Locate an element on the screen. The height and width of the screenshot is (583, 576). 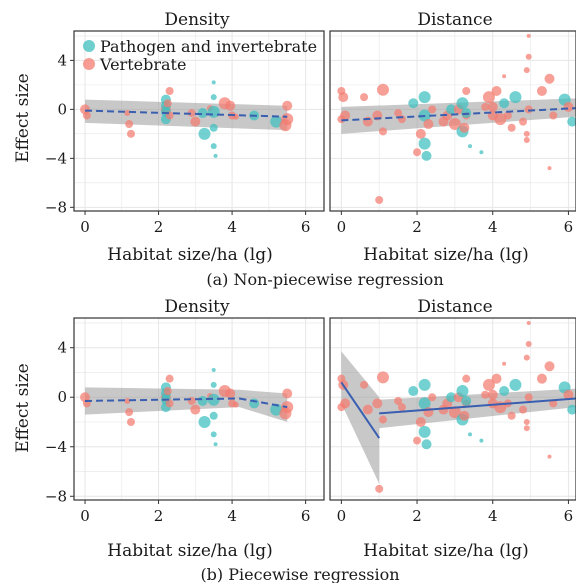
legend-label-pathogen: Pathogen and invertebrate is located at coordinates (208, 46).